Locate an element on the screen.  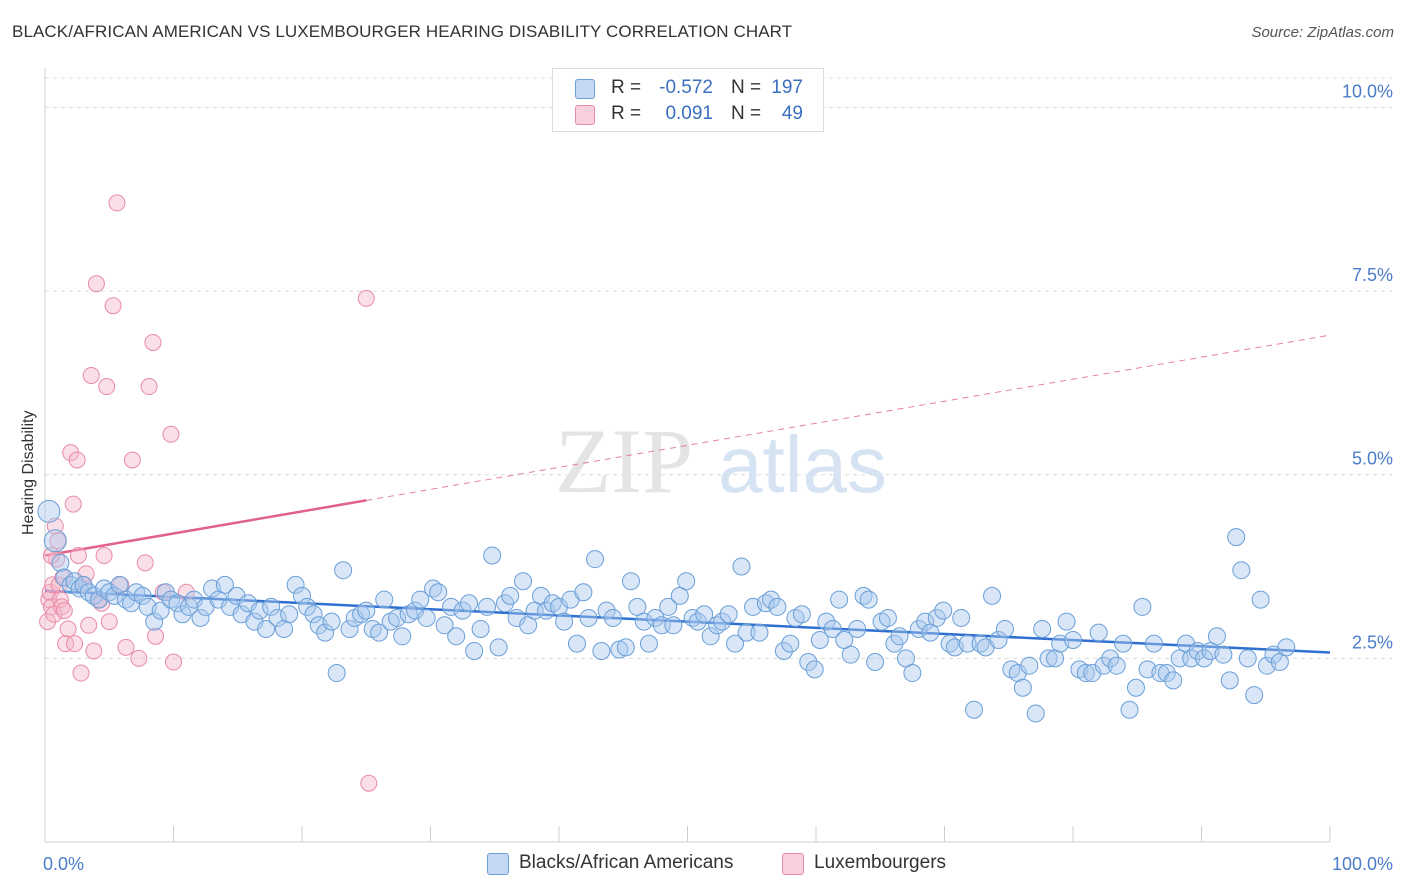
legend-row-blacks: R = -0.572 N = 197 is located at coordinates (688, 88).